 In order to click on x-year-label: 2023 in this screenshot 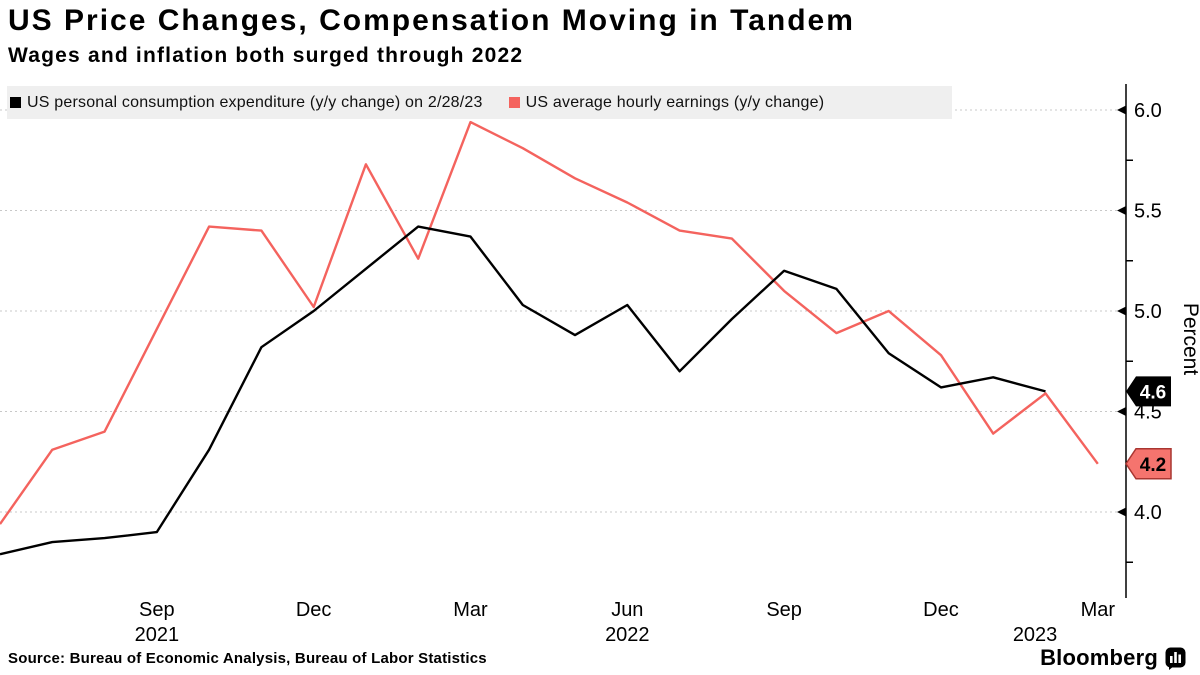, I will do `click(1035, 635)`.